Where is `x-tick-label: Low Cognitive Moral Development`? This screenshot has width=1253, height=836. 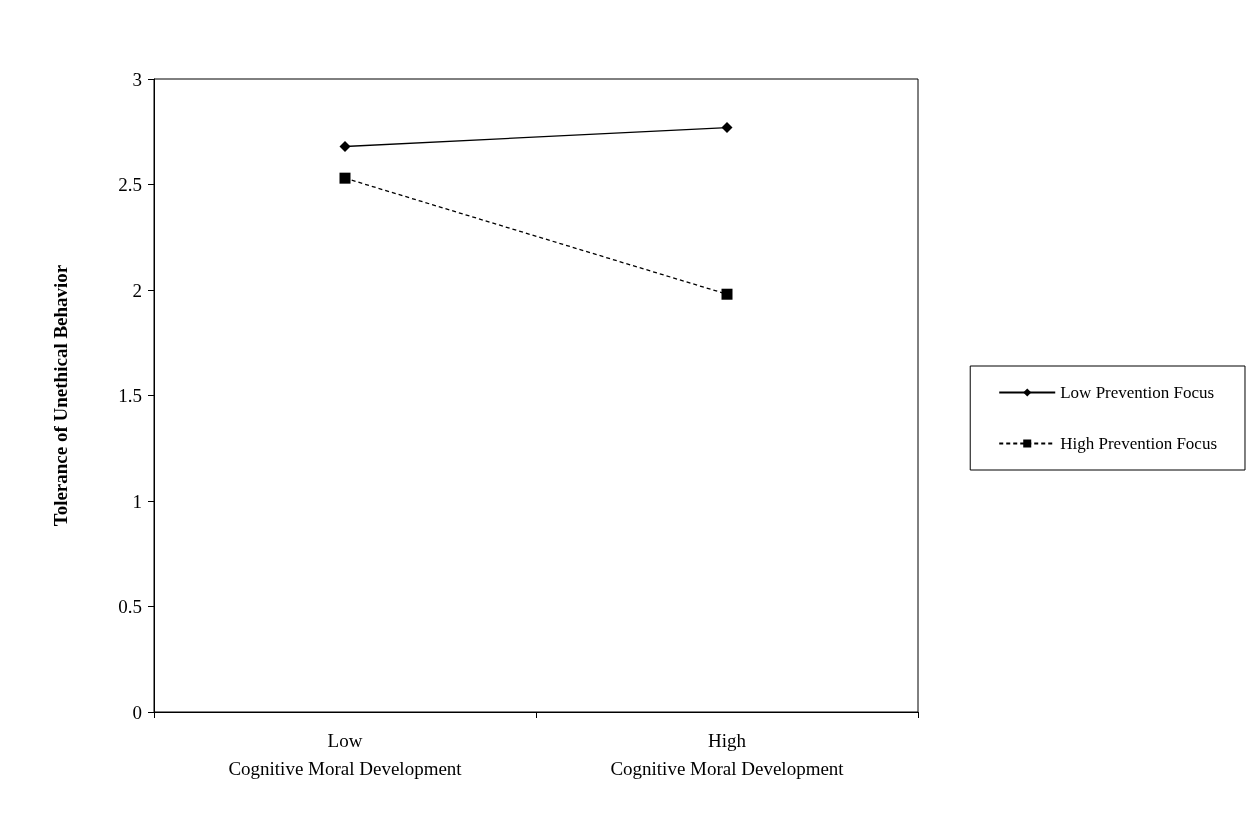
x-tick-label: Low Cognitive Moral Development is located at coordinates (345, 754).